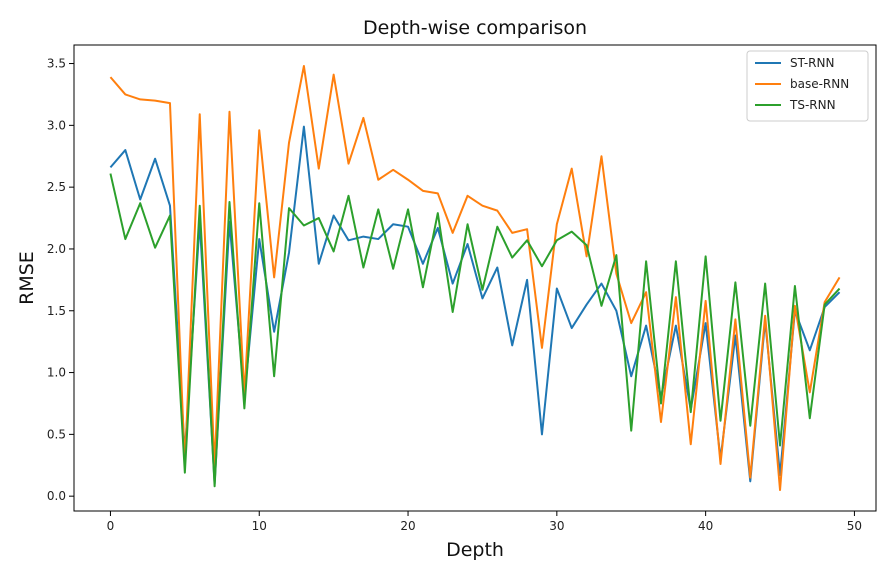  I want to click on y-tick-label: 1.0, so click(56, 373).